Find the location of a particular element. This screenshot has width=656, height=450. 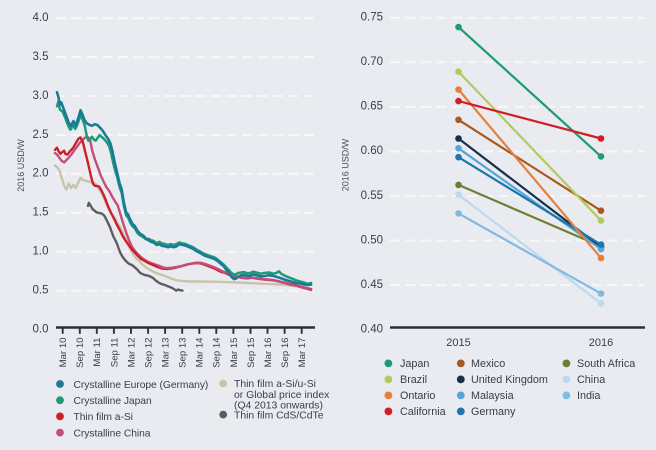

svg-text: 0.50 is located at coordinates (372, 240).